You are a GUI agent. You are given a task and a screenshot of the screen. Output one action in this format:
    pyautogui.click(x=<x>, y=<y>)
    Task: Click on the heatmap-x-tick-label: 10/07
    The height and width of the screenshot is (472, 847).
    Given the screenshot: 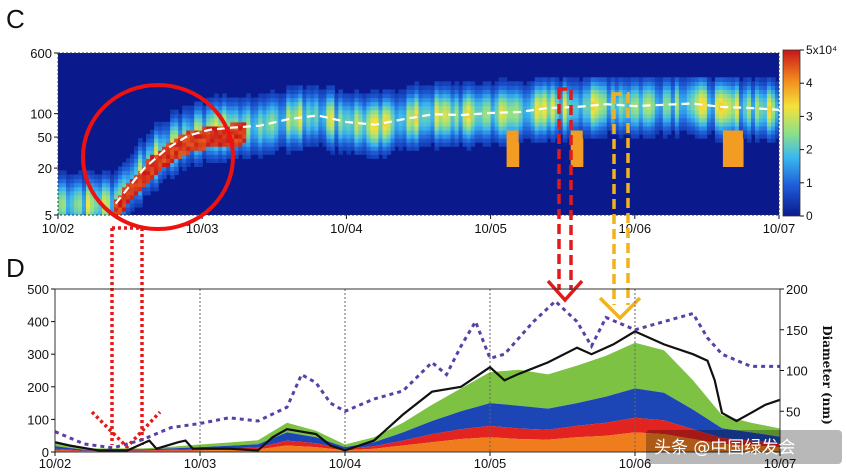 What is the action you would take?
    pyautogui.click(x=779, y=228)
    